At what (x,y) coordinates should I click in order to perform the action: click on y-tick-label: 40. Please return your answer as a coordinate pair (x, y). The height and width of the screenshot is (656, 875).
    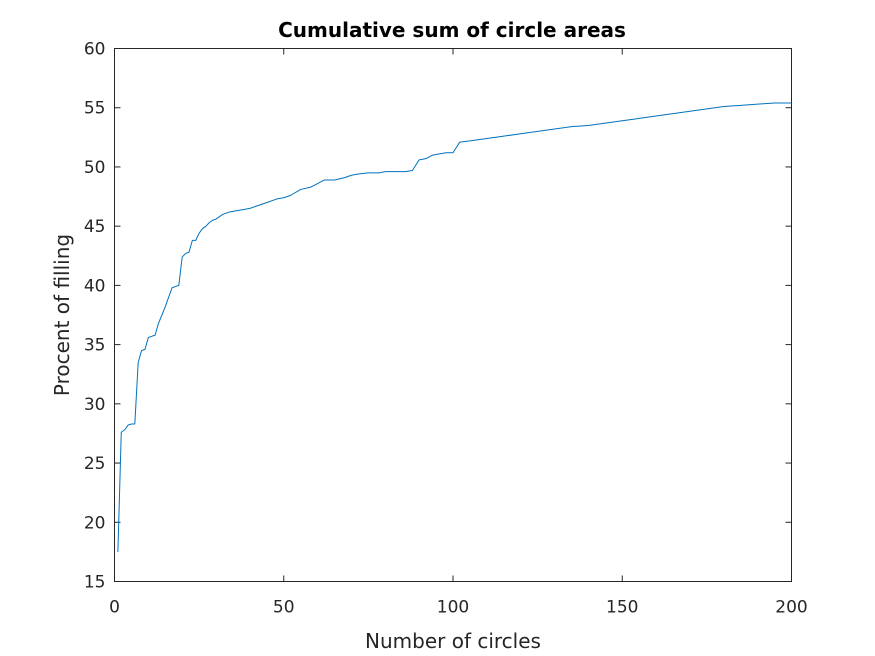
    Looking at the image, I should click on (95, 286).